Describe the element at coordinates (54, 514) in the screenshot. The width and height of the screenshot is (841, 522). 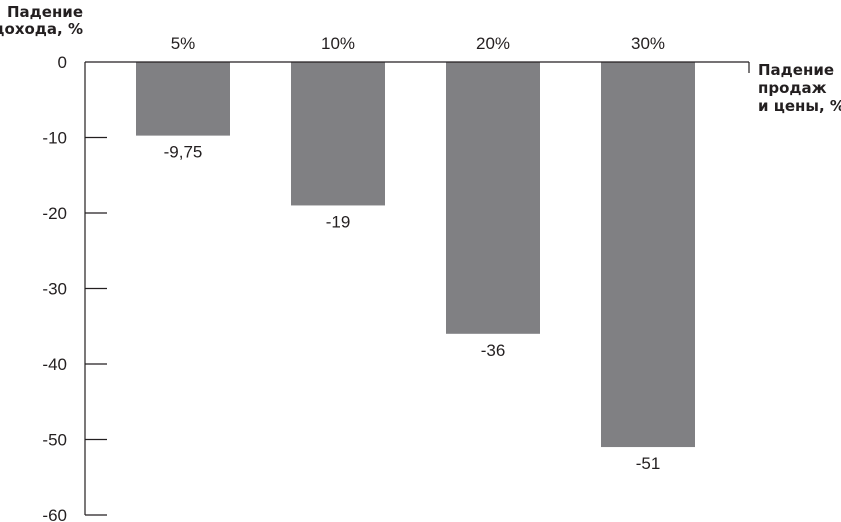
I see `y-tick-label: -60` at that location.